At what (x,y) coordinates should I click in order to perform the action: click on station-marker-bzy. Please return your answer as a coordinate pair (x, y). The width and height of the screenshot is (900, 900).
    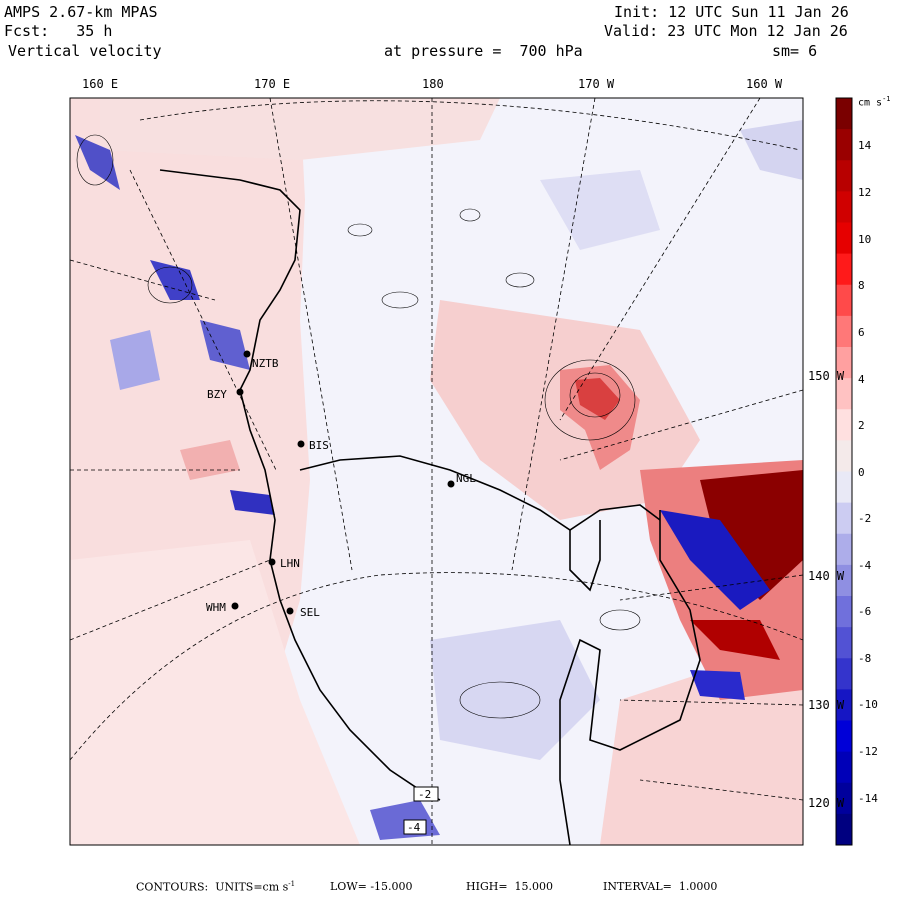
    Looking at the image, I should click on (240, 392).